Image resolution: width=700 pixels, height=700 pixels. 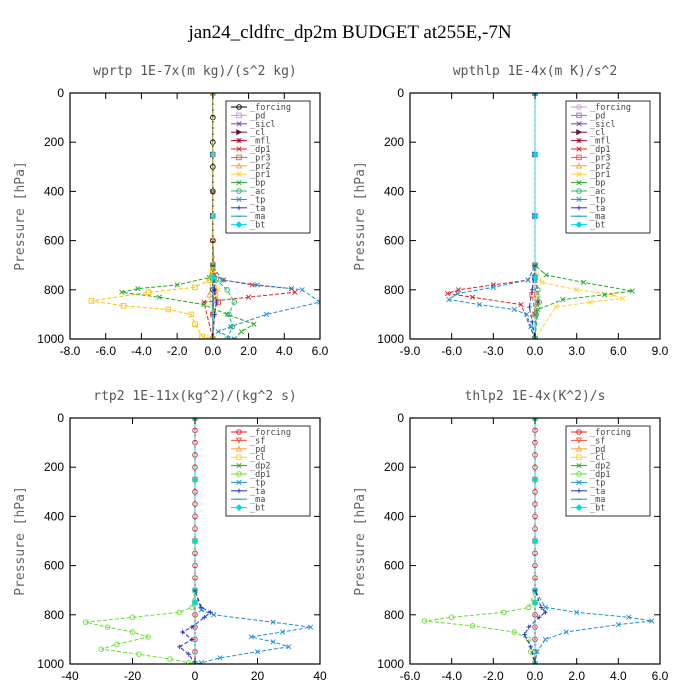 What do you see at coordinates (597, 192) in the screenshot?
I see `legend-entry-ac: _ac` at bounding box center [597, 192].